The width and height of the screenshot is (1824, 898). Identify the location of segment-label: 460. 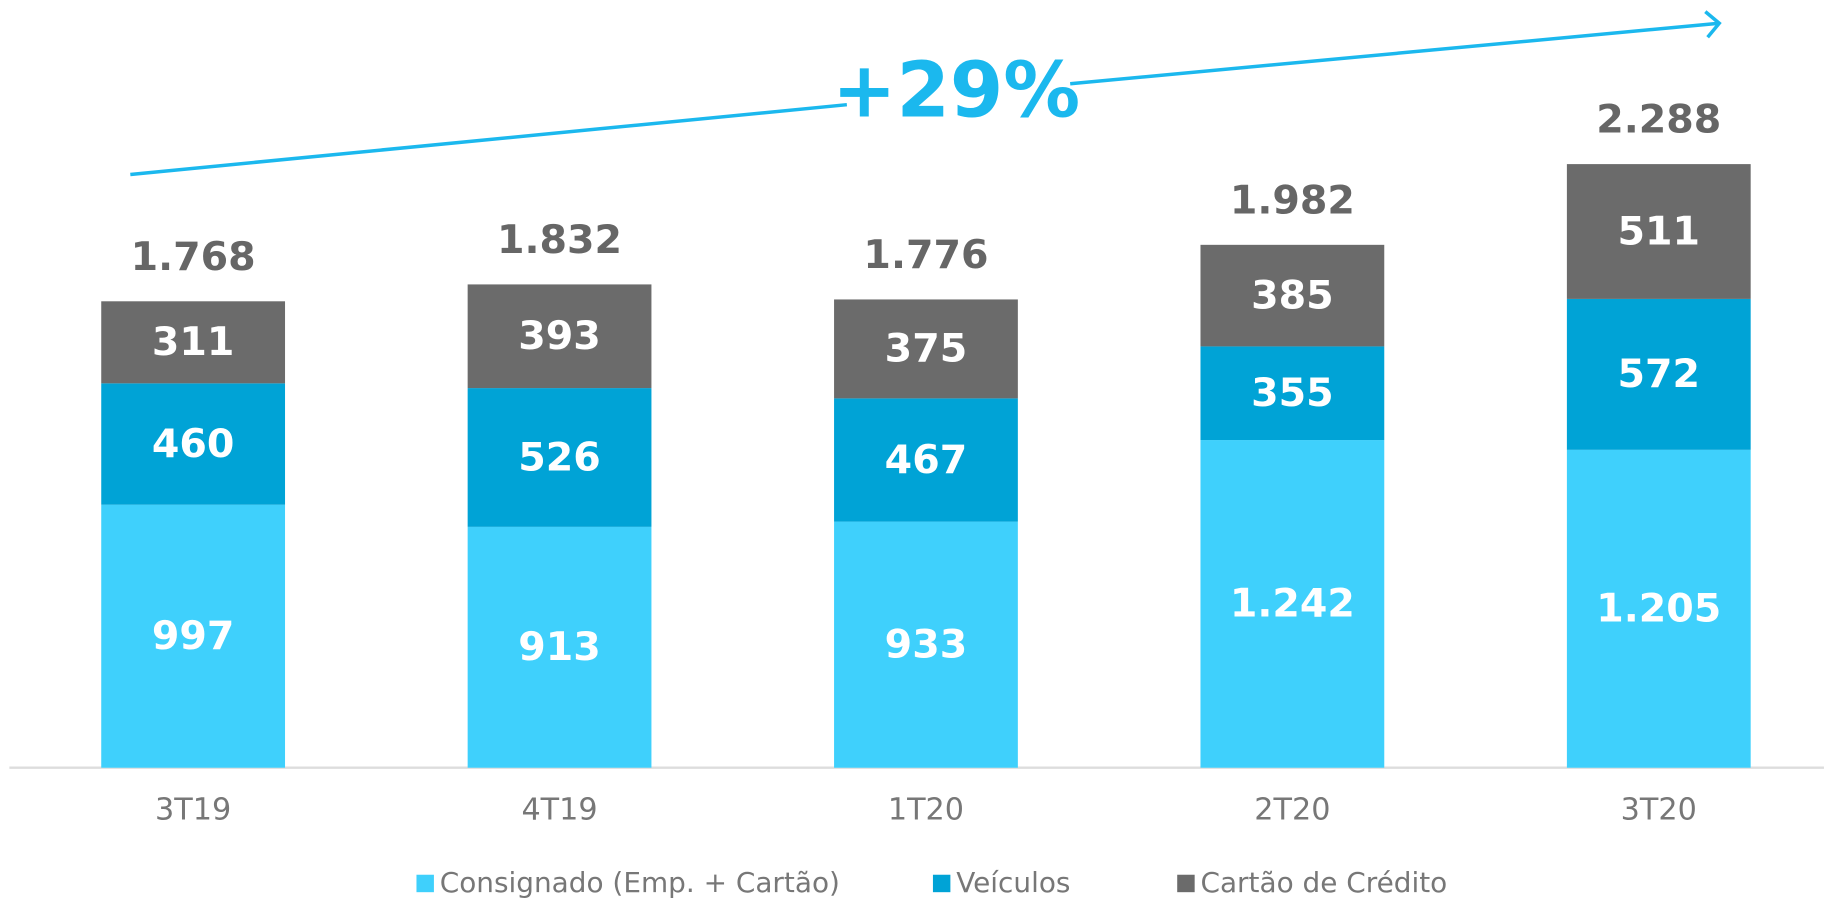
(193, 444).